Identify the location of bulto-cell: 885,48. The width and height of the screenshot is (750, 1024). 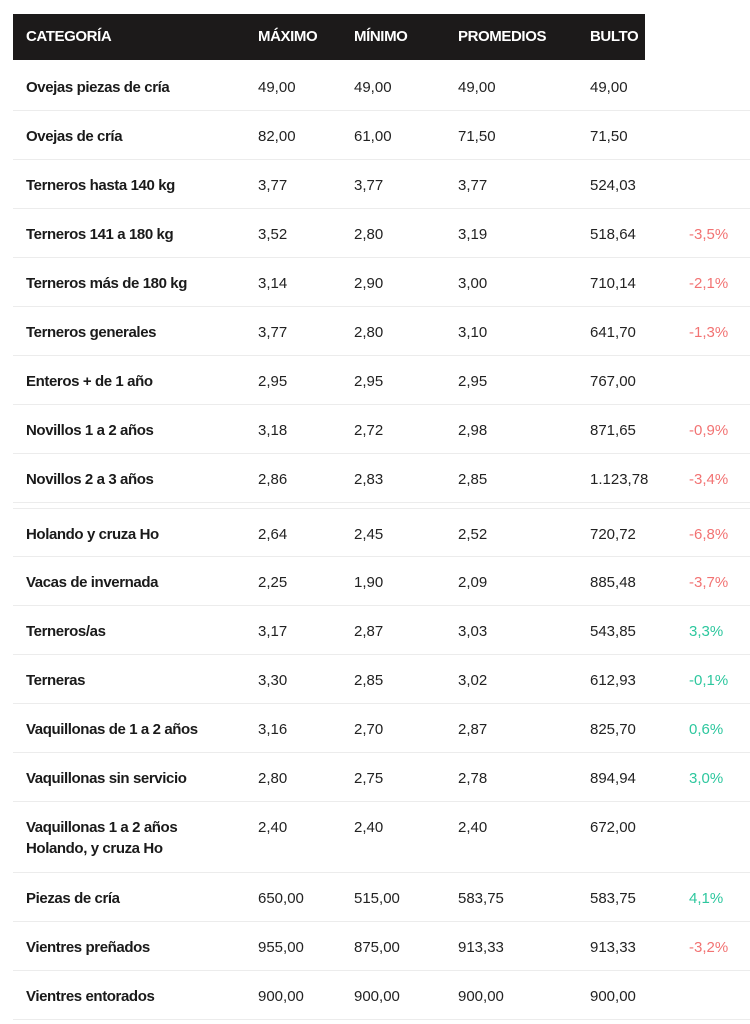
(613, 582).